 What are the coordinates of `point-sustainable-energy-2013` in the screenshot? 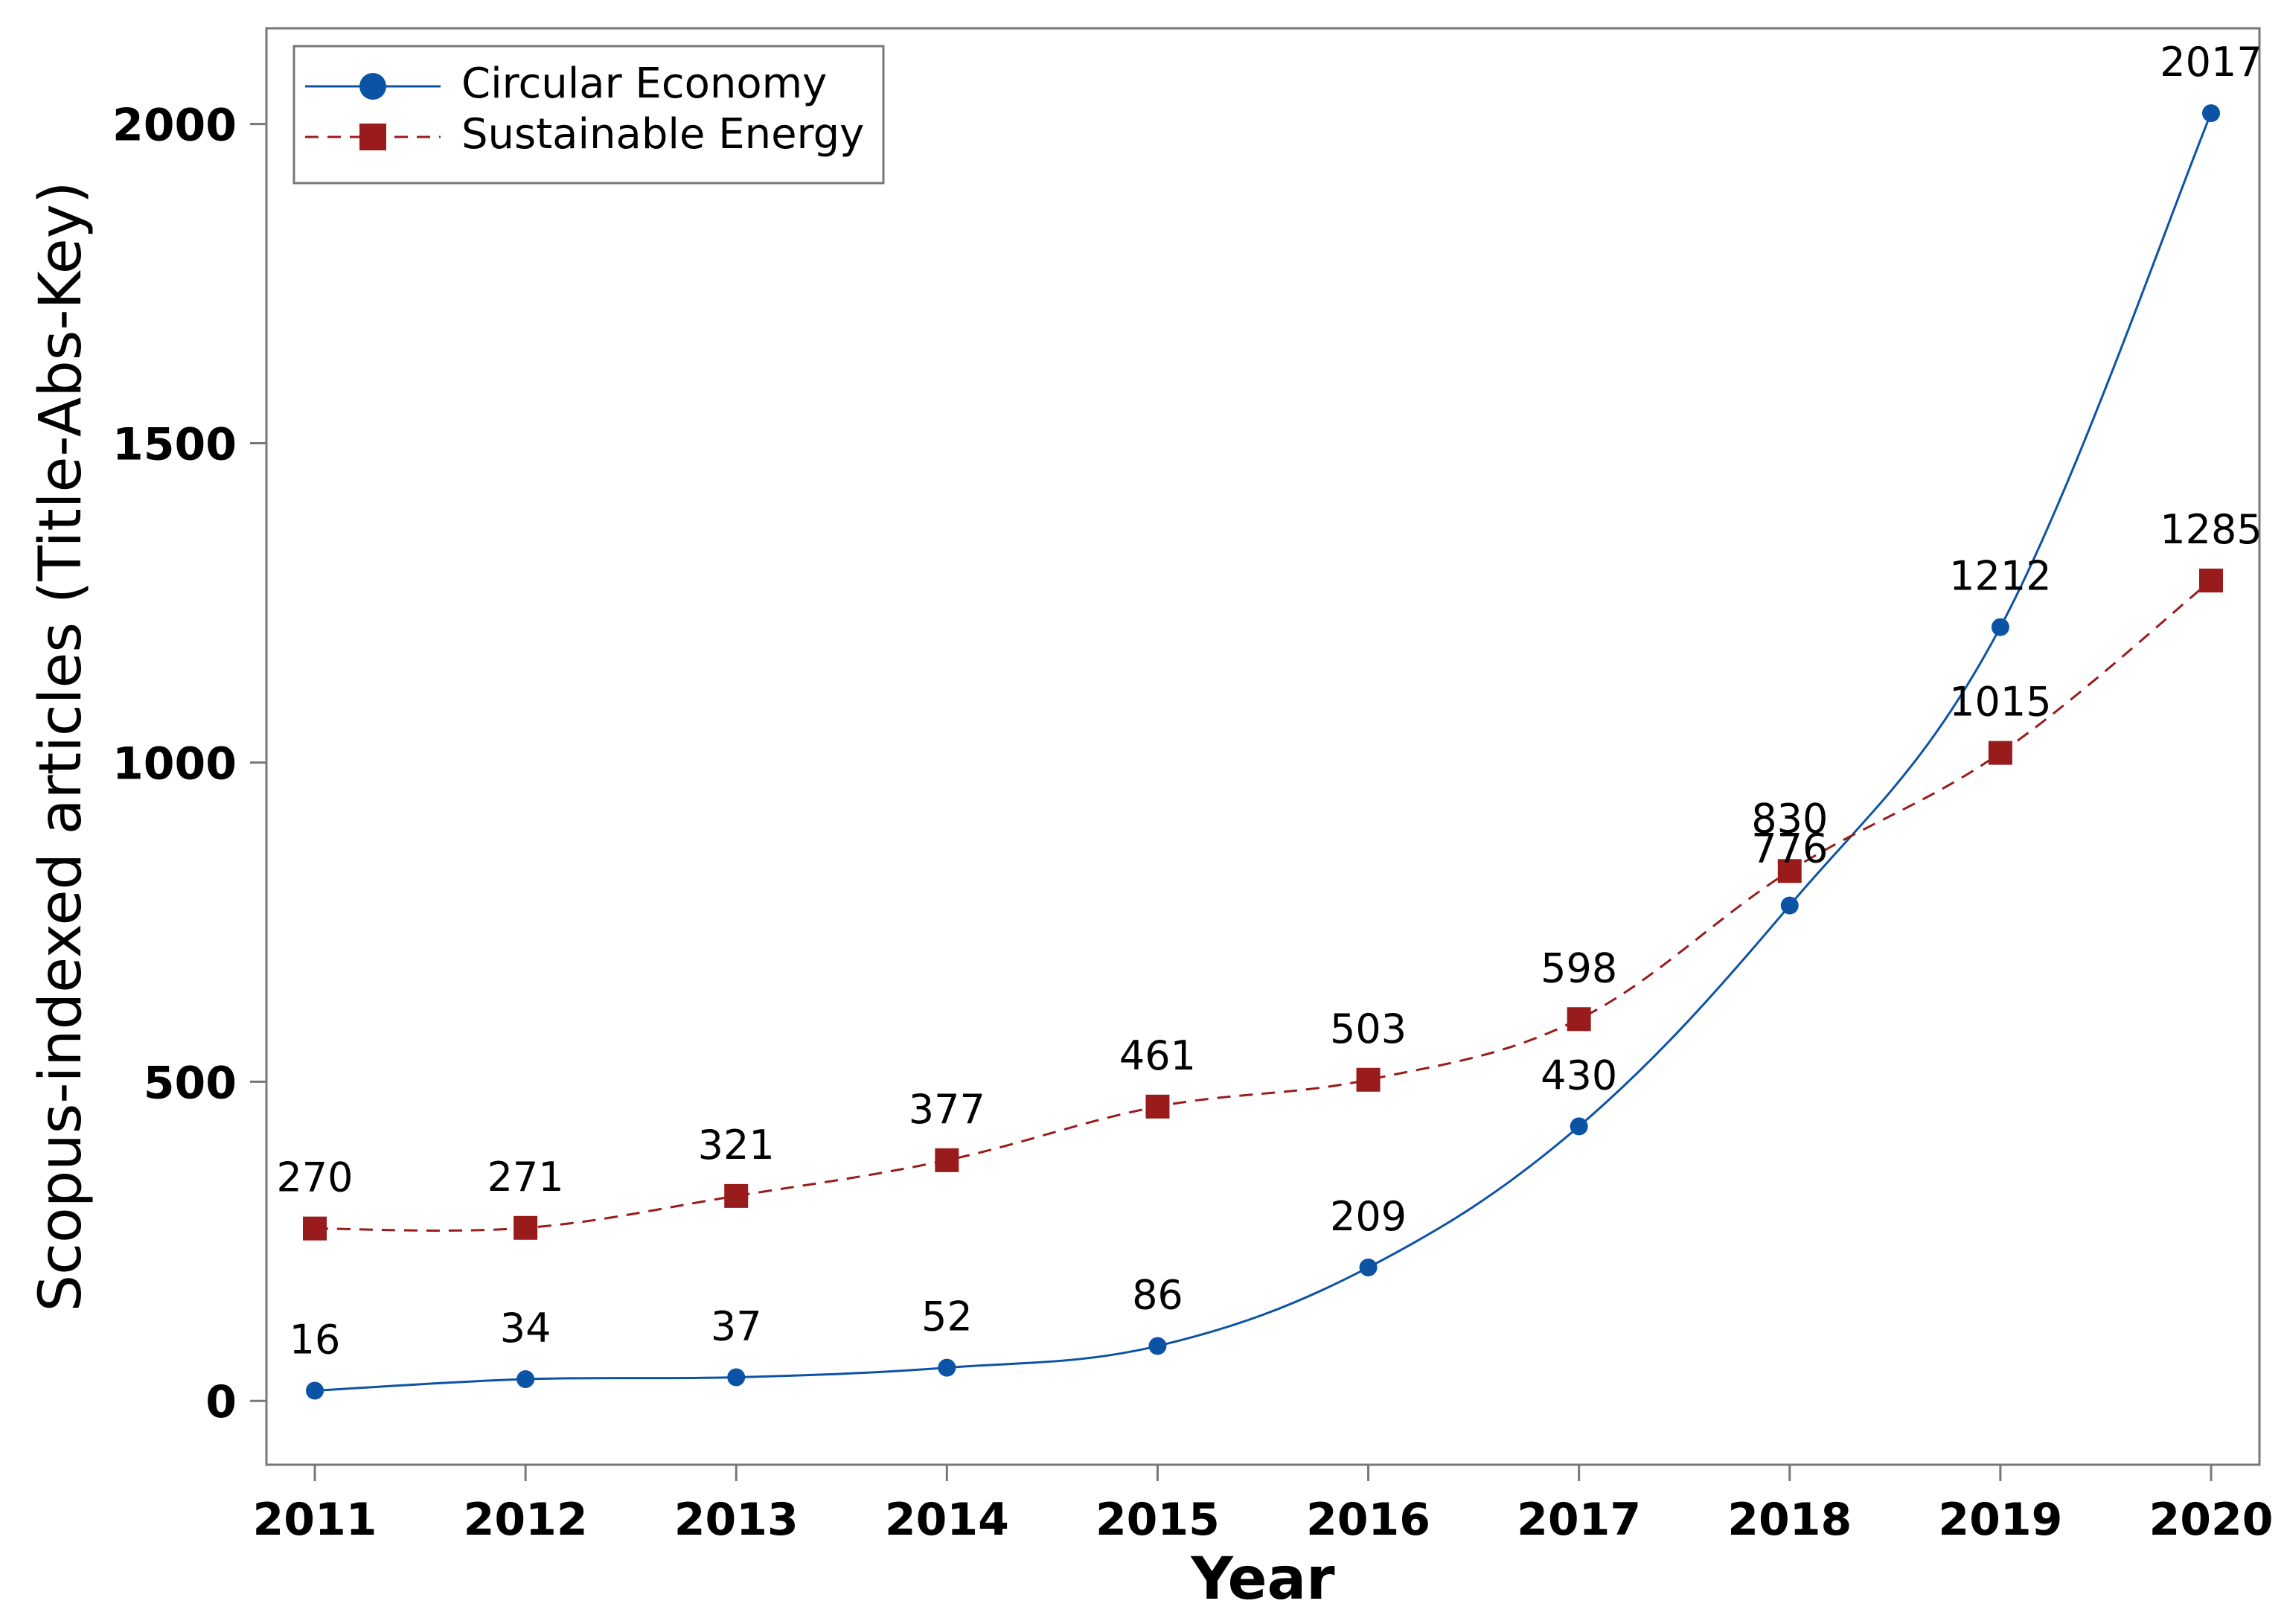 It's located at (736, 1195).